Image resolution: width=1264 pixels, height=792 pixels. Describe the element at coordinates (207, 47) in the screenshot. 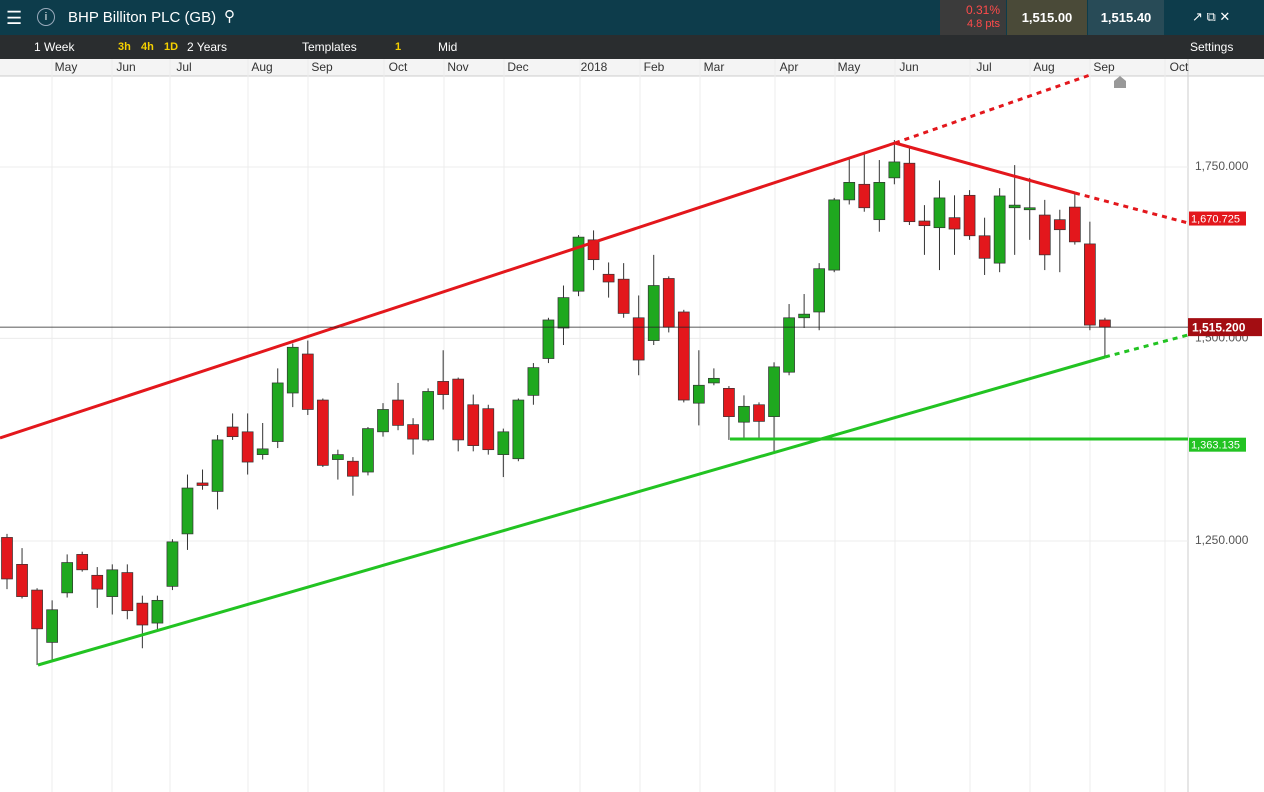

I see `range: 2 Years` at that location.